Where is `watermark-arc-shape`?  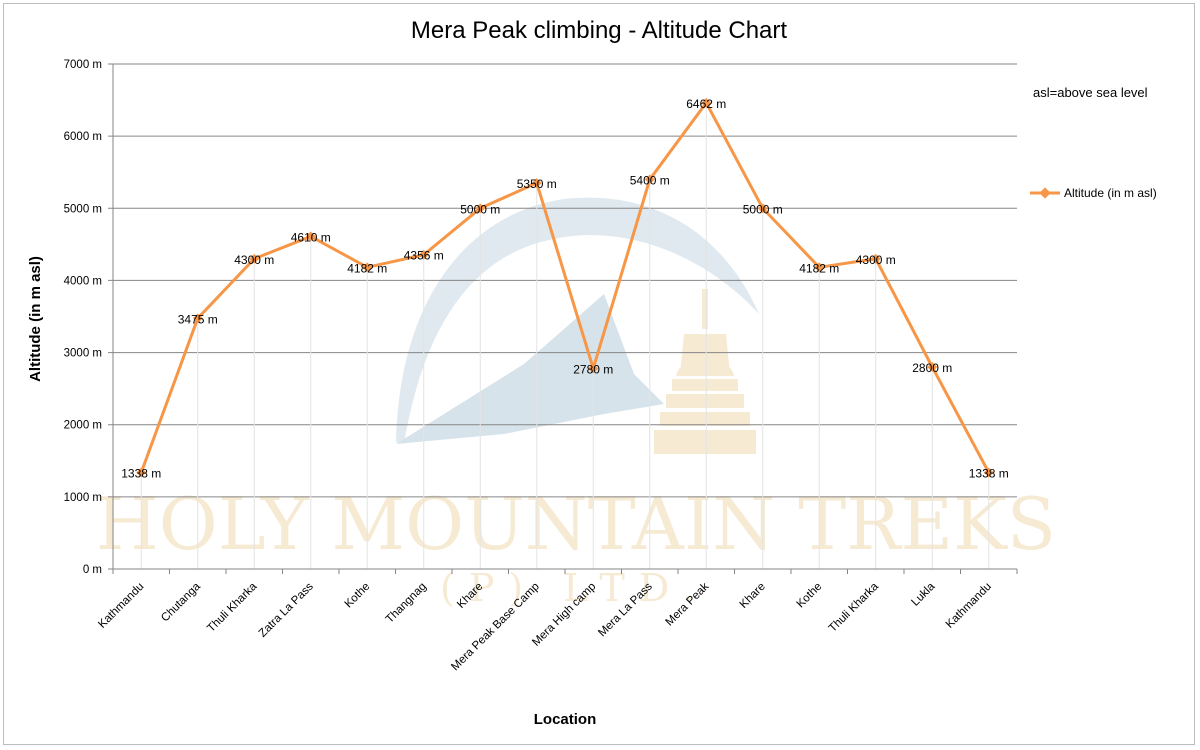
watermark-arc-shape is located at coordinates (577, 320).